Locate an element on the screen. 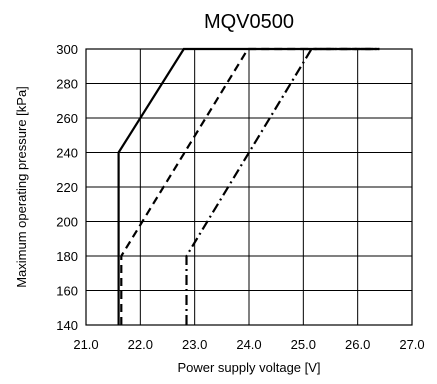 The height and width of the screenshot is (384, 437). y-axis-ticks: 140 160 180 200 220 240 260 280 300 is located at coordinates (67, 187).